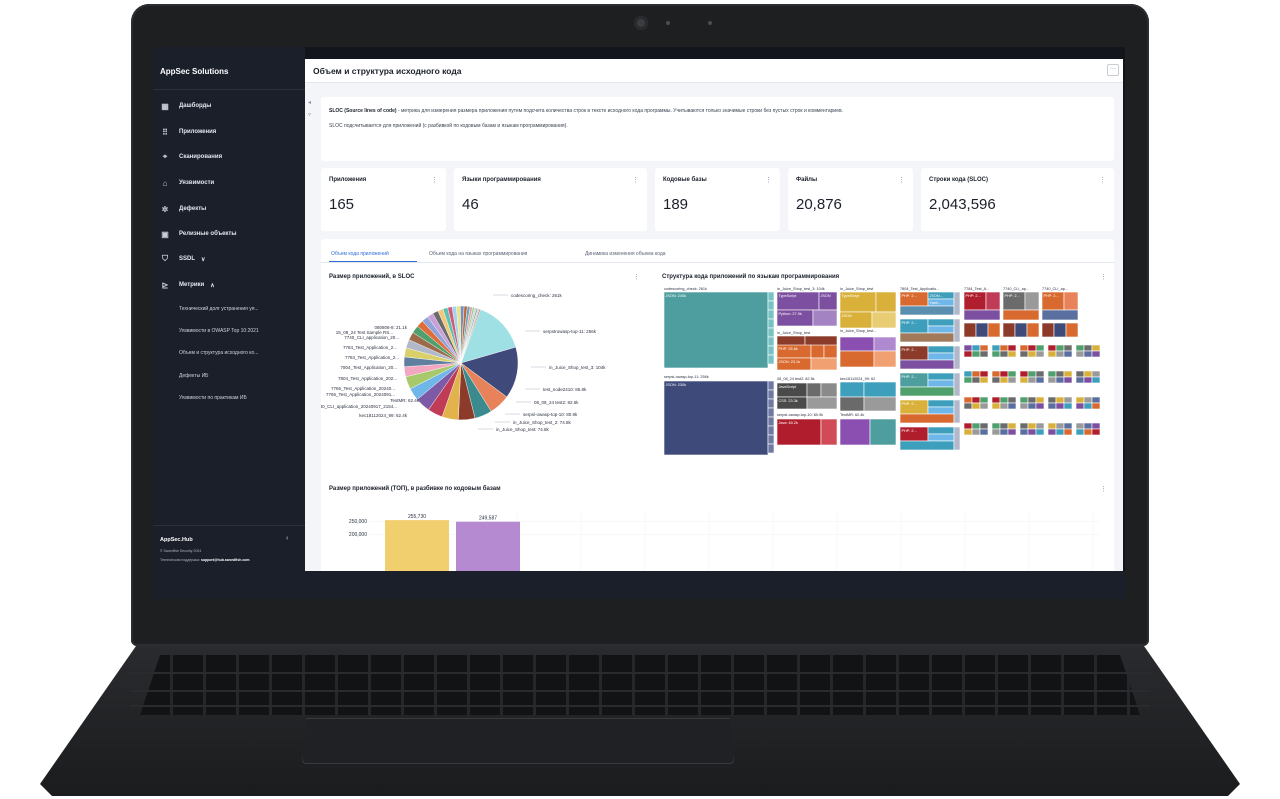 The height and width of the screenshot is (799, 1280). What do you see at coordinates (310, 103) in the screenshot?
I see `collapse-left-icon: ◂` at bounding box center [310, 103].